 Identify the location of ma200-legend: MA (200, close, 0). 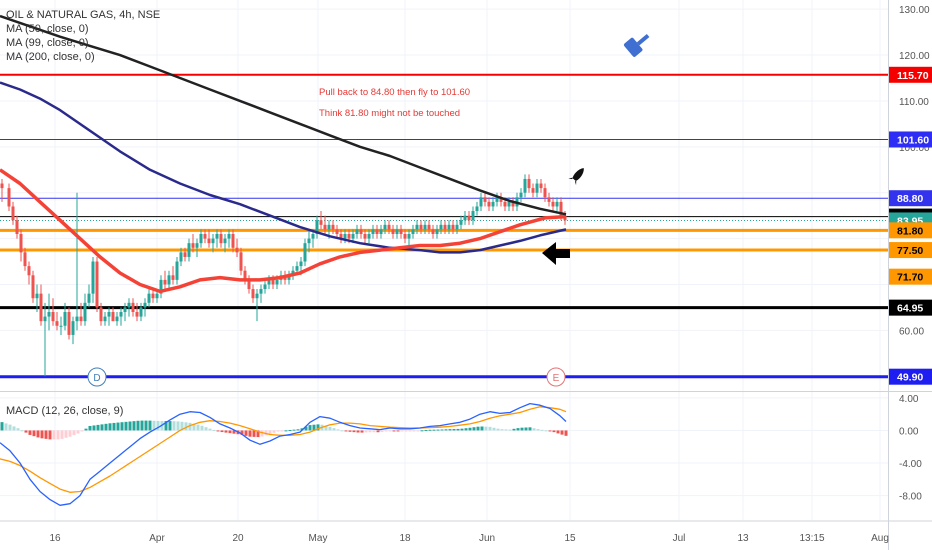
(50, 57).